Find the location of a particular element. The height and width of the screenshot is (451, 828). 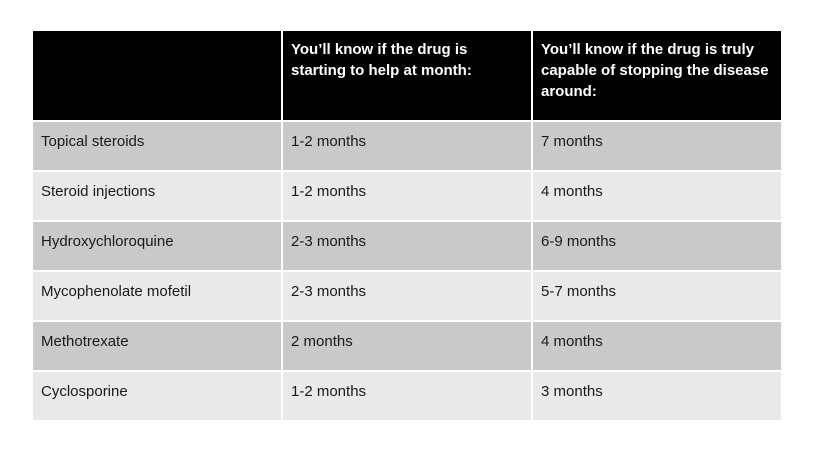

cell-stop-disease: 7 months is located at coordinates (657, 146).